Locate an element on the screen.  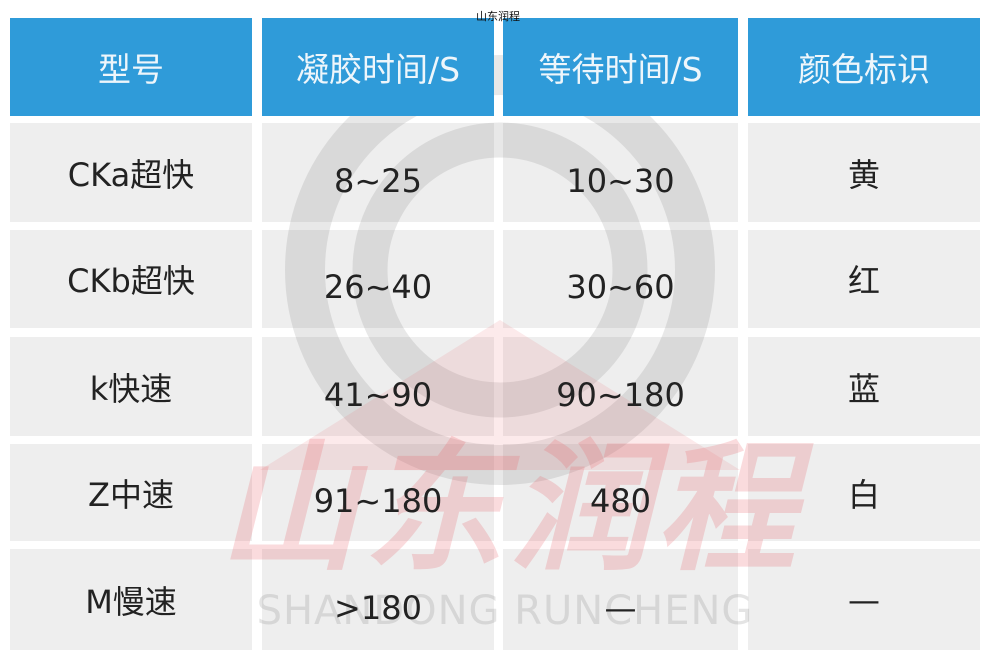
cell-wait-time: 90~180 is located at coordinates (620, 394).